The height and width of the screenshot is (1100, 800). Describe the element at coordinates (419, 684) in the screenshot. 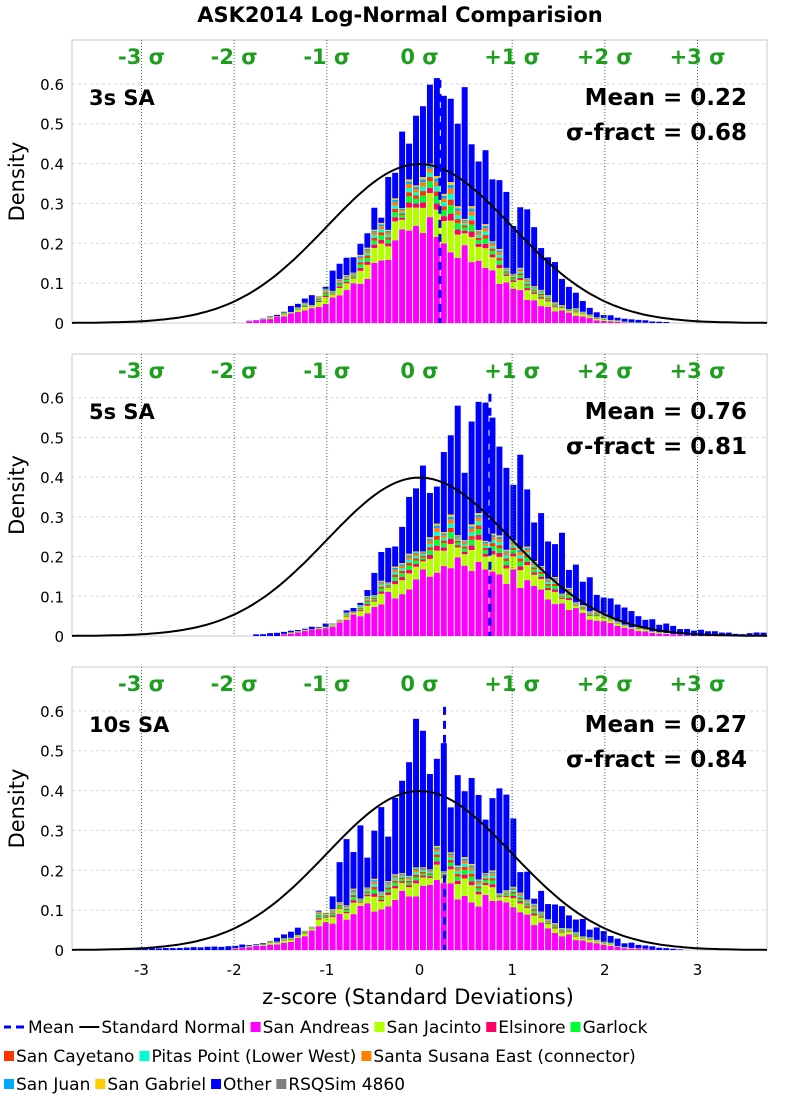

I see `sigma-label: 0 σ` at that location.